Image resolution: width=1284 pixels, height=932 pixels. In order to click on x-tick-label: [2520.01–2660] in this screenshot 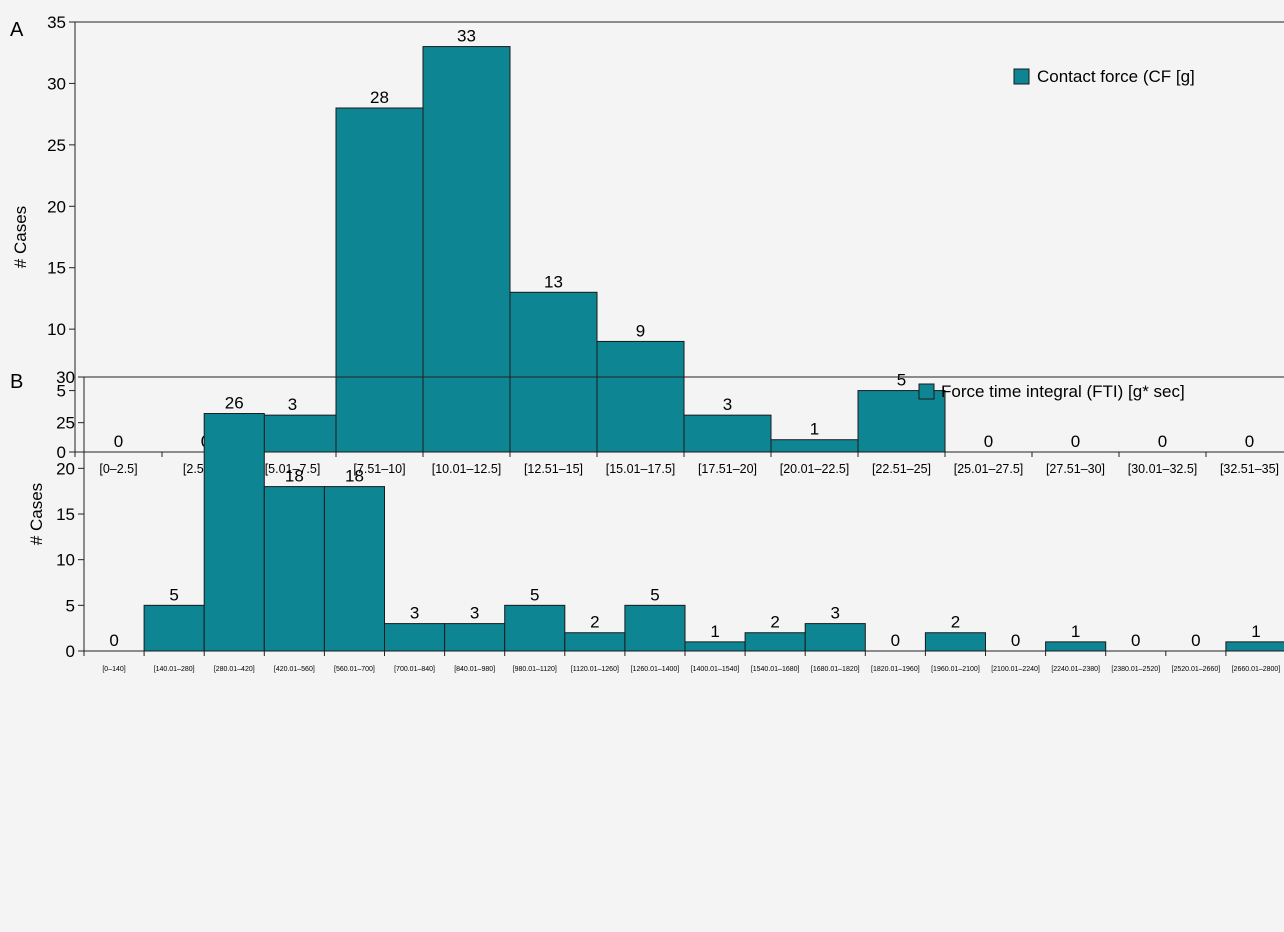, I will do `click(1196, 669)`.